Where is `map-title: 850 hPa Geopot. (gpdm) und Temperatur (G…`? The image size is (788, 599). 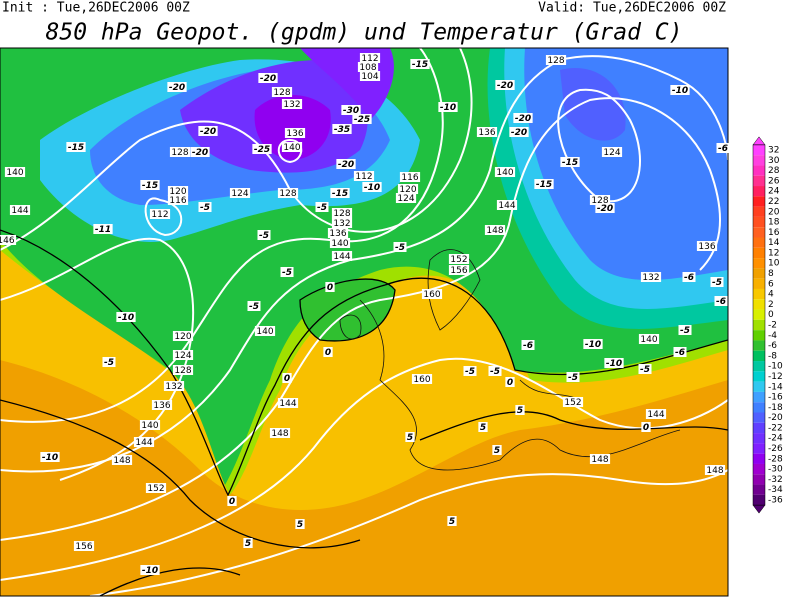
map-title: 850 hPa Geopot. (gpdm) und Temperatur (G… is located at coordinates (364, 33).